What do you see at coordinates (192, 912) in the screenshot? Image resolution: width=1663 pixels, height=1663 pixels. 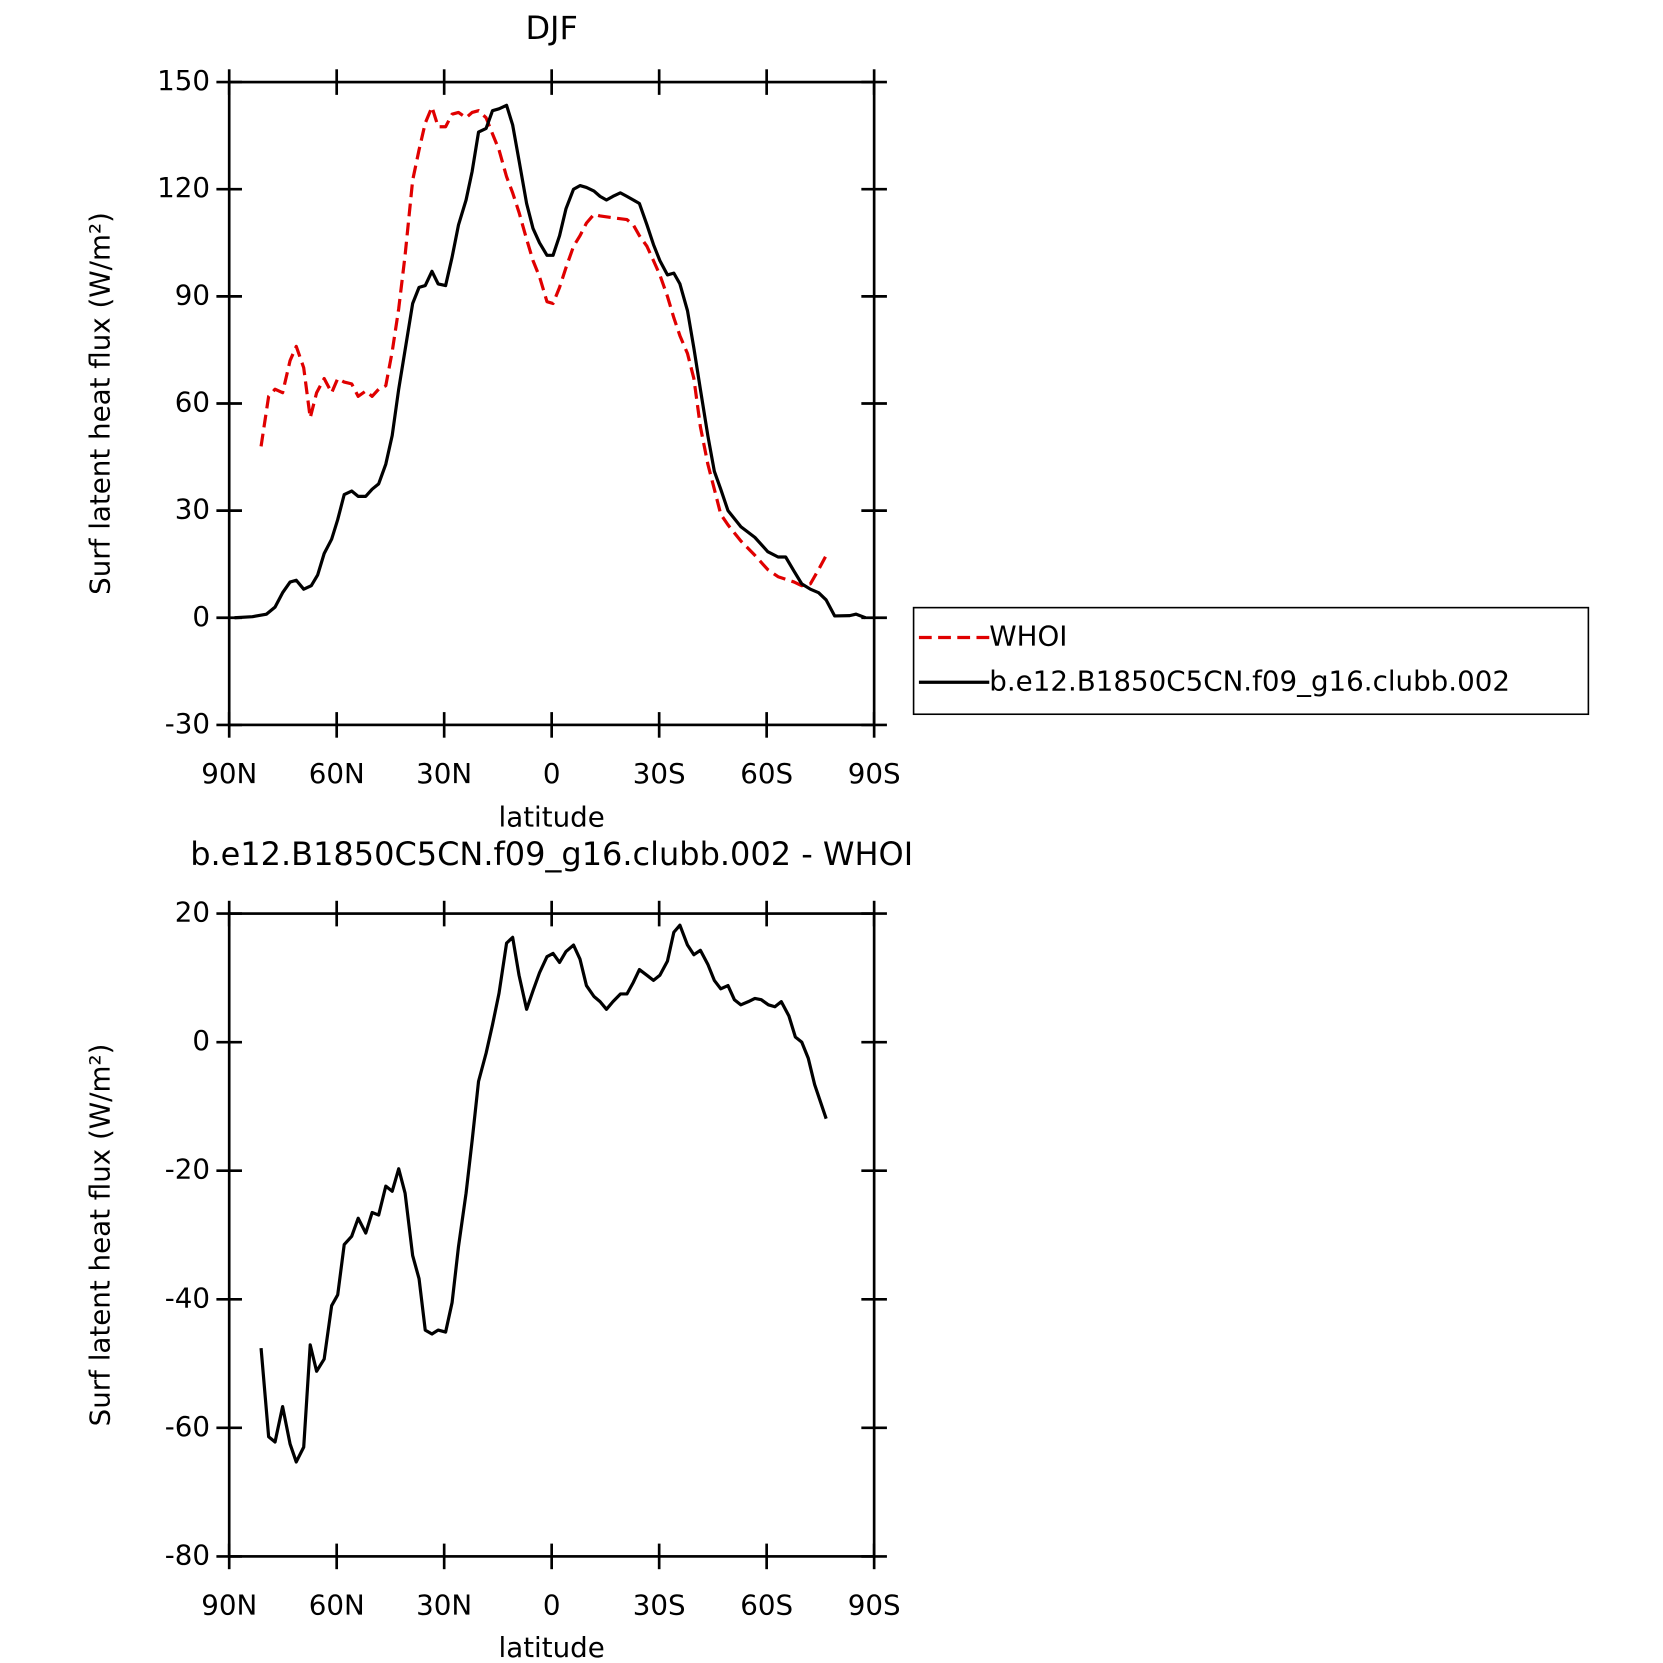 I see `y-tick-label: 20` at bounding box center [192, 912].